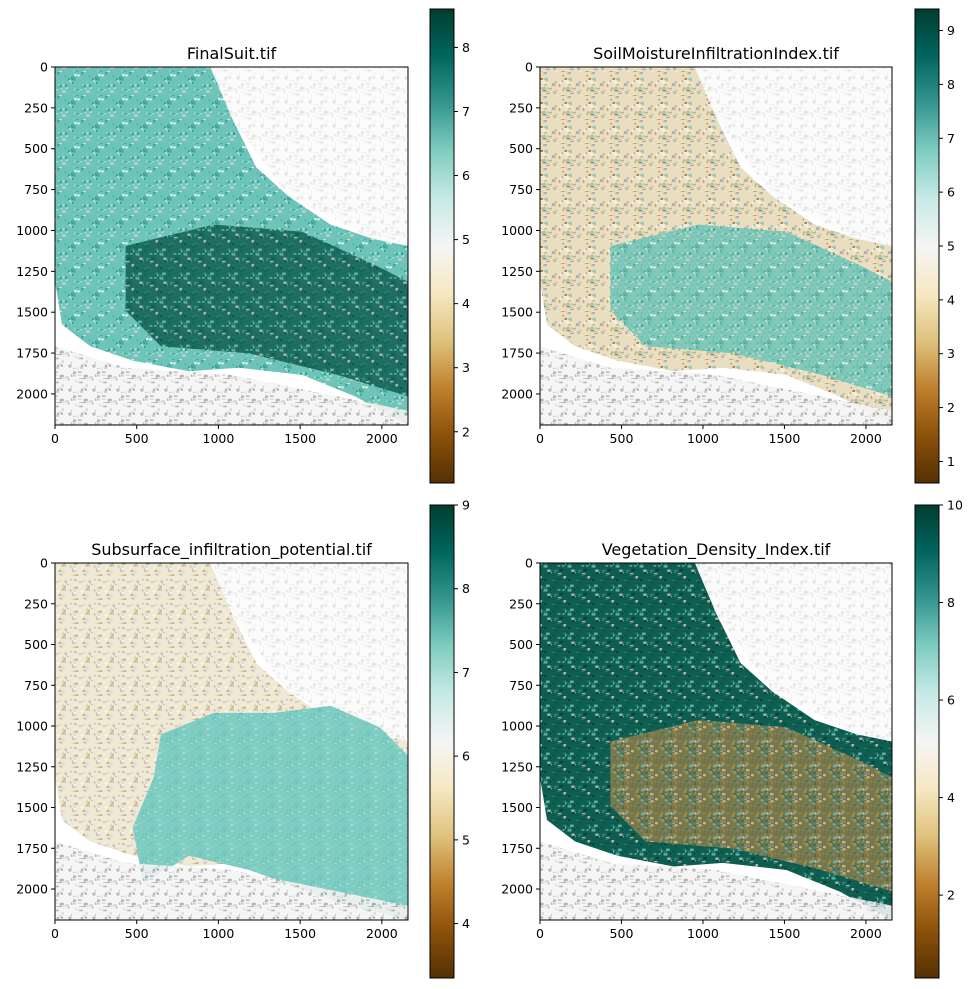  I want to click on chart-title: FinalSuit.tif, so click(232, 53).